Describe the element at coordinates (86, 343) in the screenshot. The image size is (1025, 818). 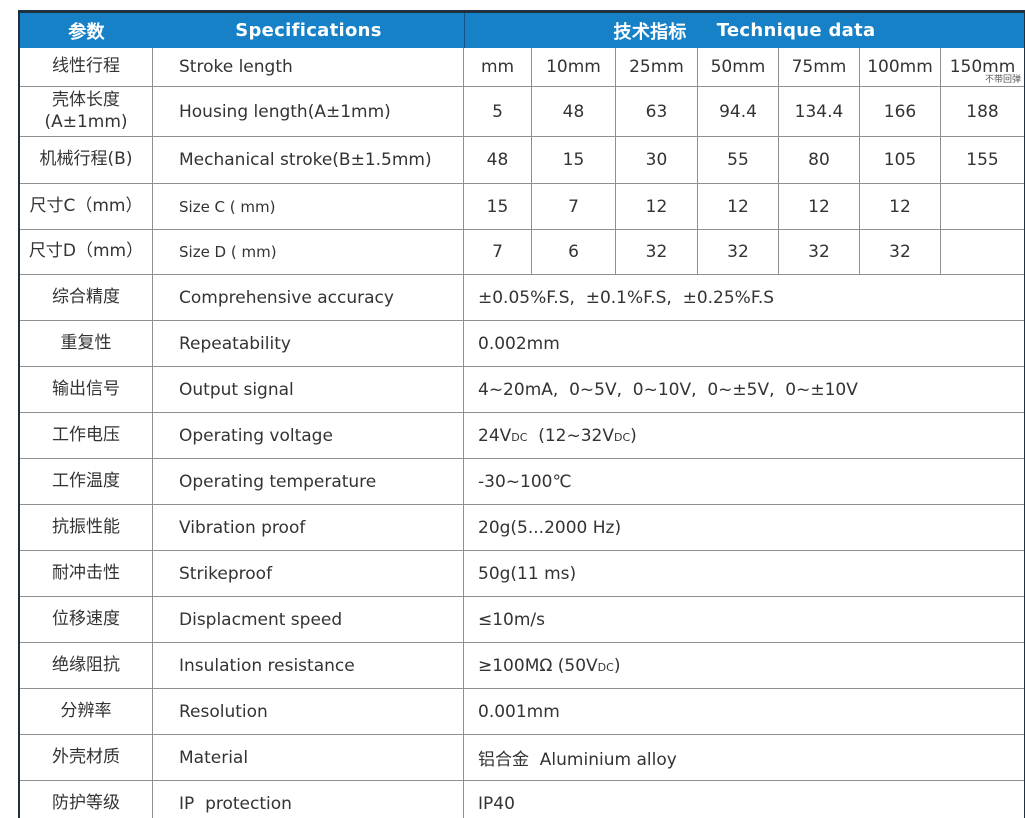
I see `param-cn-label: 重复性` at that location.